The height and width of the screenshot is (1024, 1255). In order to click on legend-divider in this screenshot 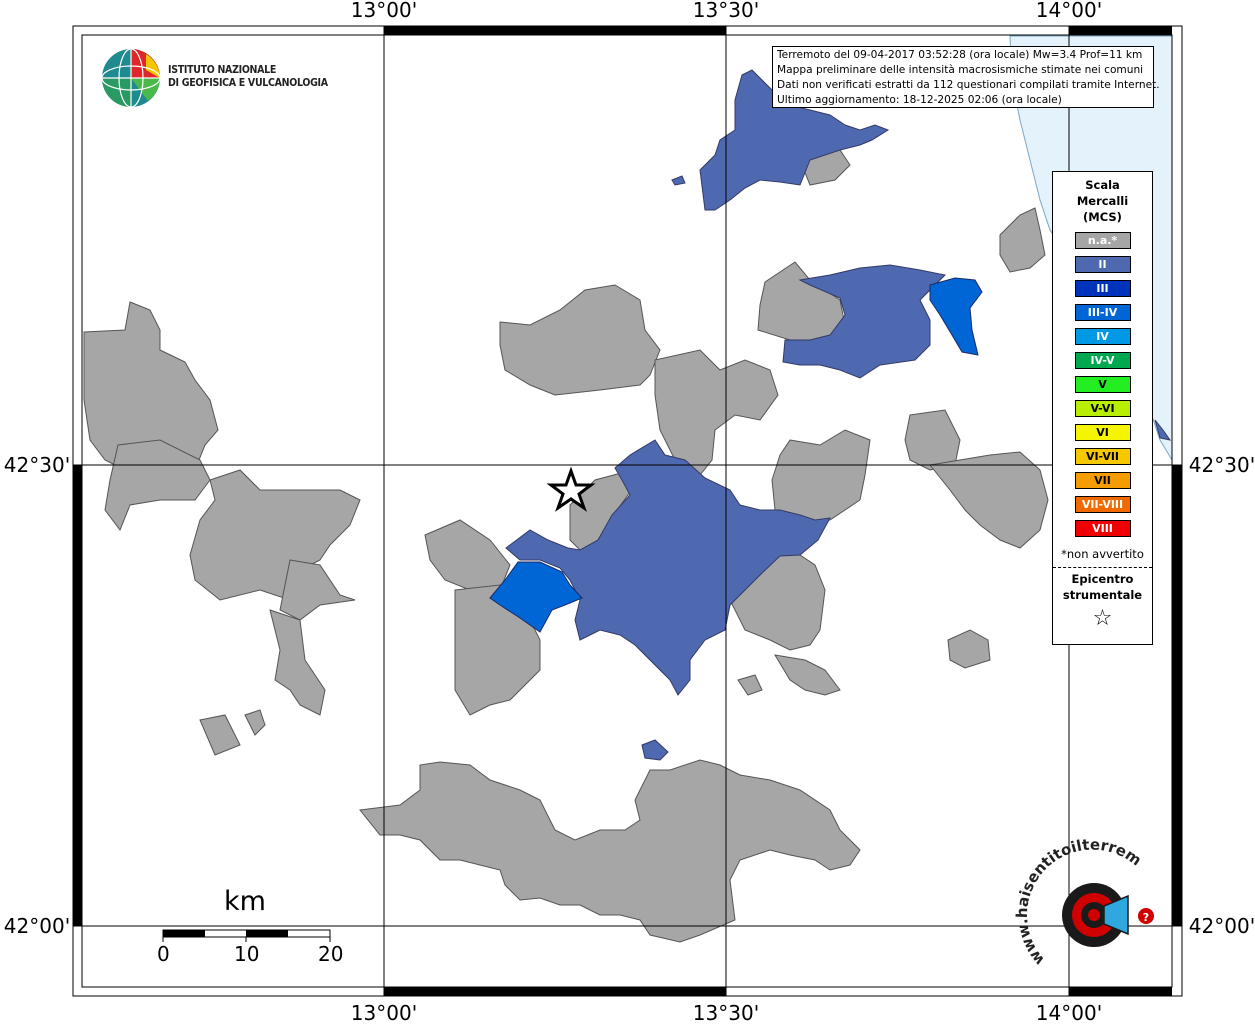, I will do `click(1102, 567)`.